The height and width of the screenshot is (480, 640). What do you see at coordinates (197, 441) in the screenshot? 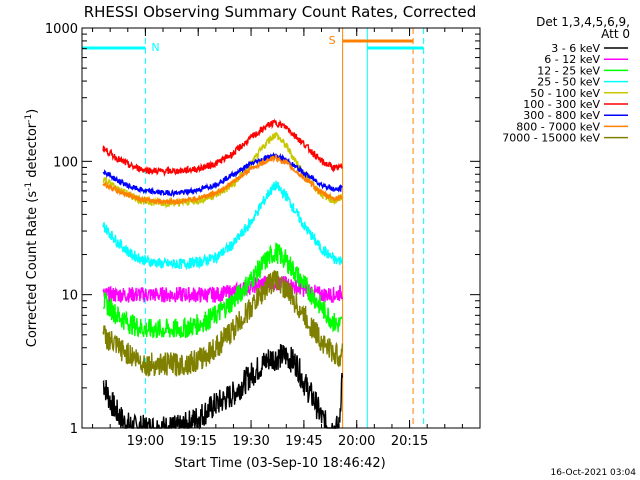
I see `x-tick-label: 19:15` at bounding box center [197, 441].